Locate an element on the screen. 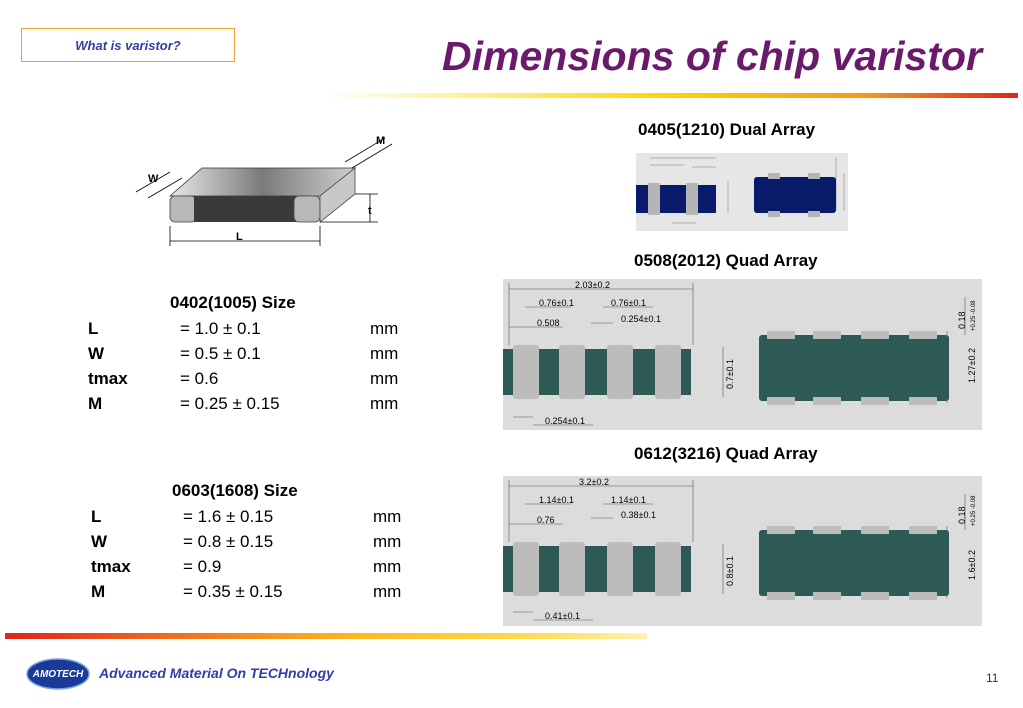 This screenshot has height=708, width=1023. table-row: L = 1.6 ± 0.15 mm is located at coordinates (246, 516).